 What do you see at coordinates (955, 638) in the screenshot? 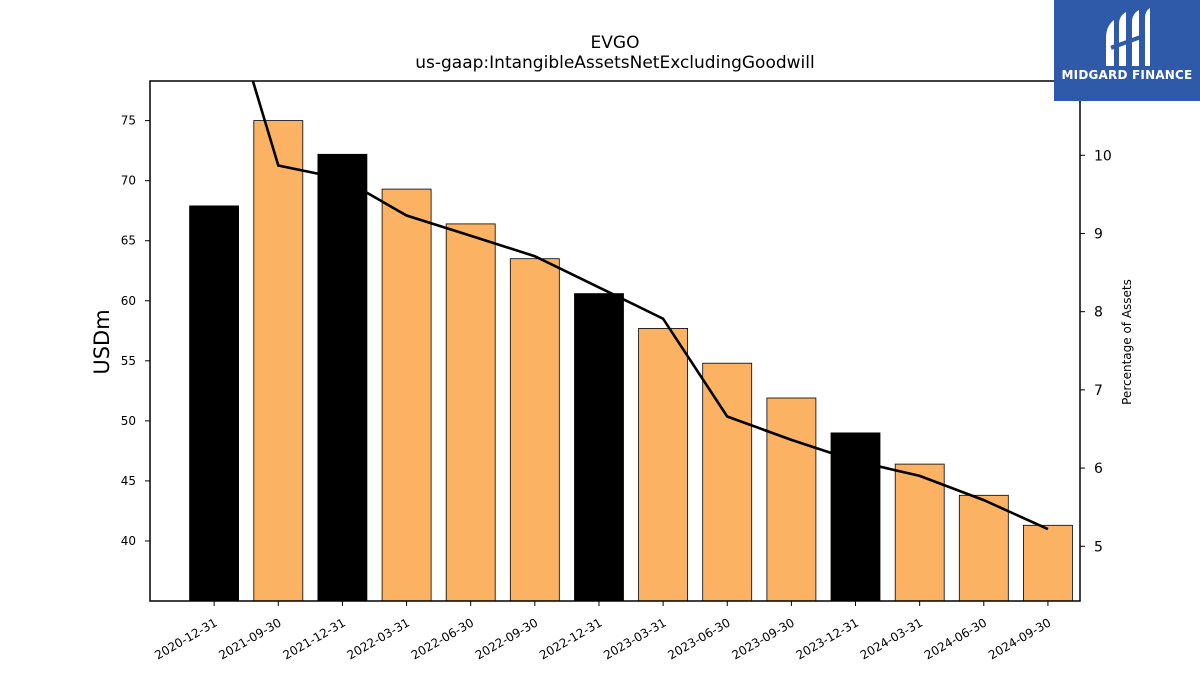
I see `x-tick-label-2024-06-30: 2024-06-30` at bounding box center [955, 638].